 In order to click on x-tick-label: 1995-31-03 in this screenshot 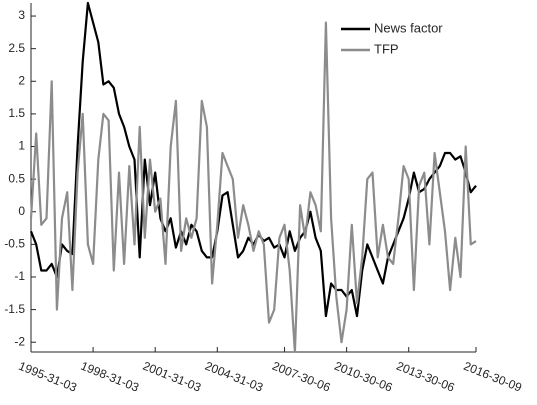, I will do `click(48, 377)`.